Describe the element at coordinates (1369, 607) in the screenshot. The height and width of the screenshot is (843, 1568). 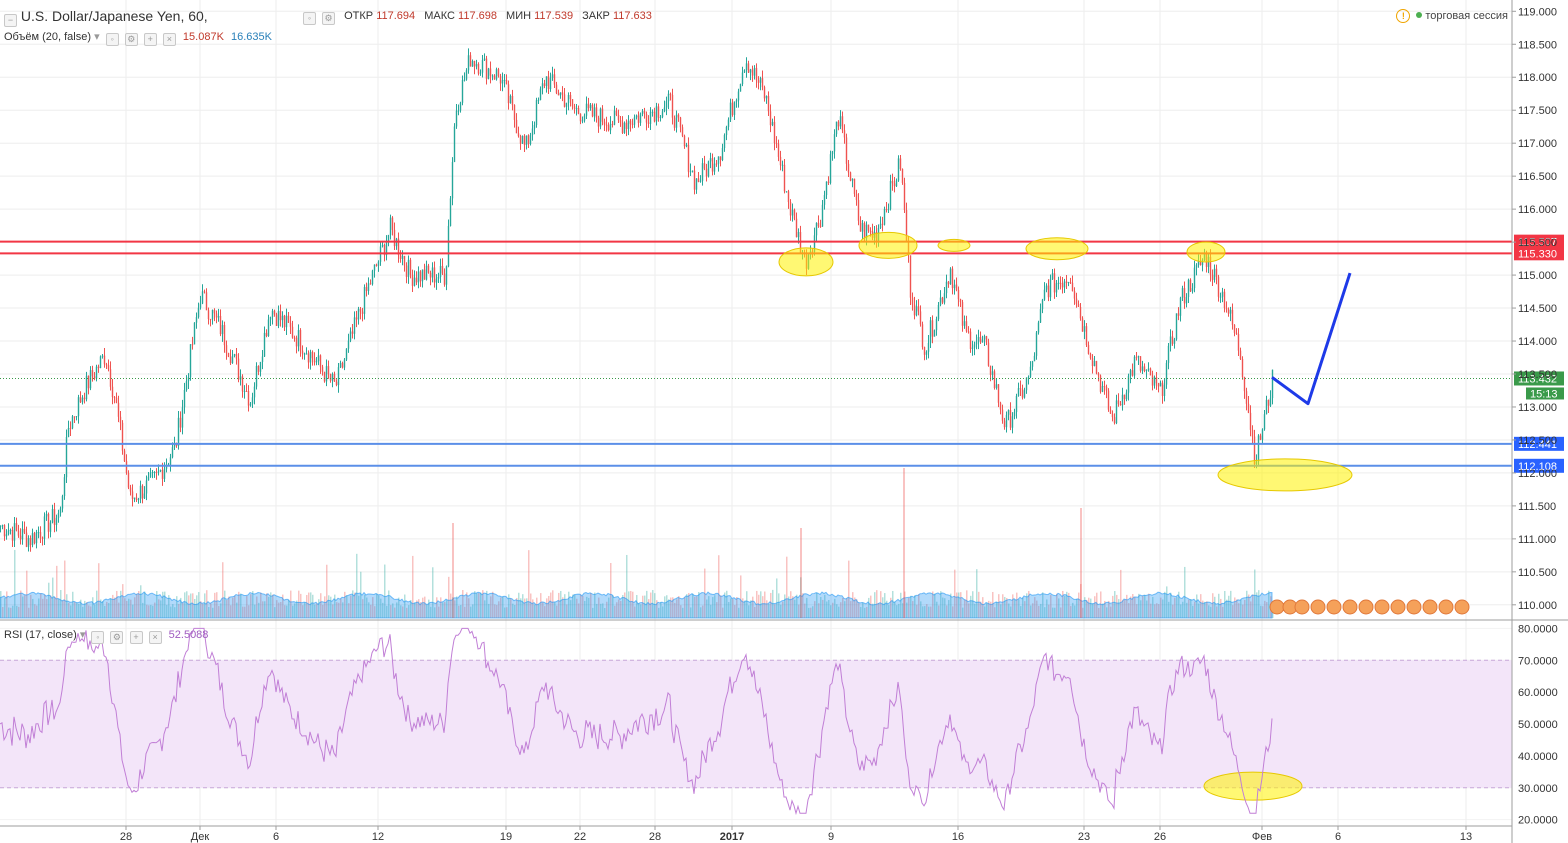
I see `event-flags` at that location.